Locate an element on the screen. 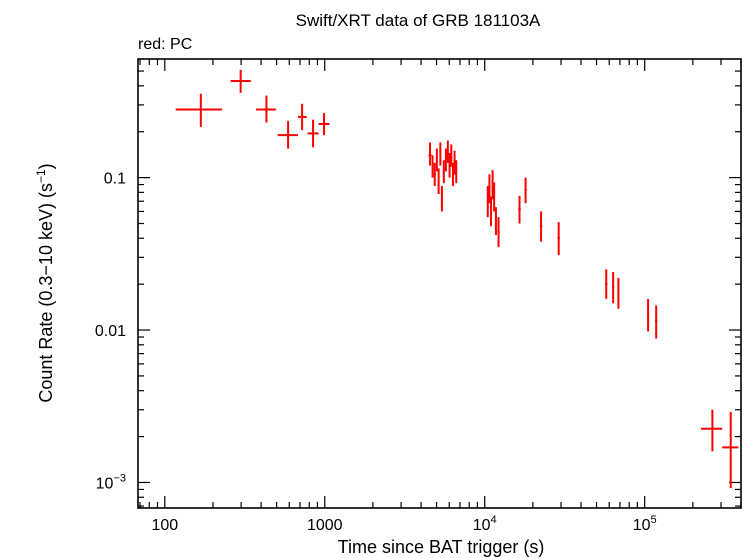  y-tick-labels: 10−3 0.01 0.1 is located at coordinates (110, 332).